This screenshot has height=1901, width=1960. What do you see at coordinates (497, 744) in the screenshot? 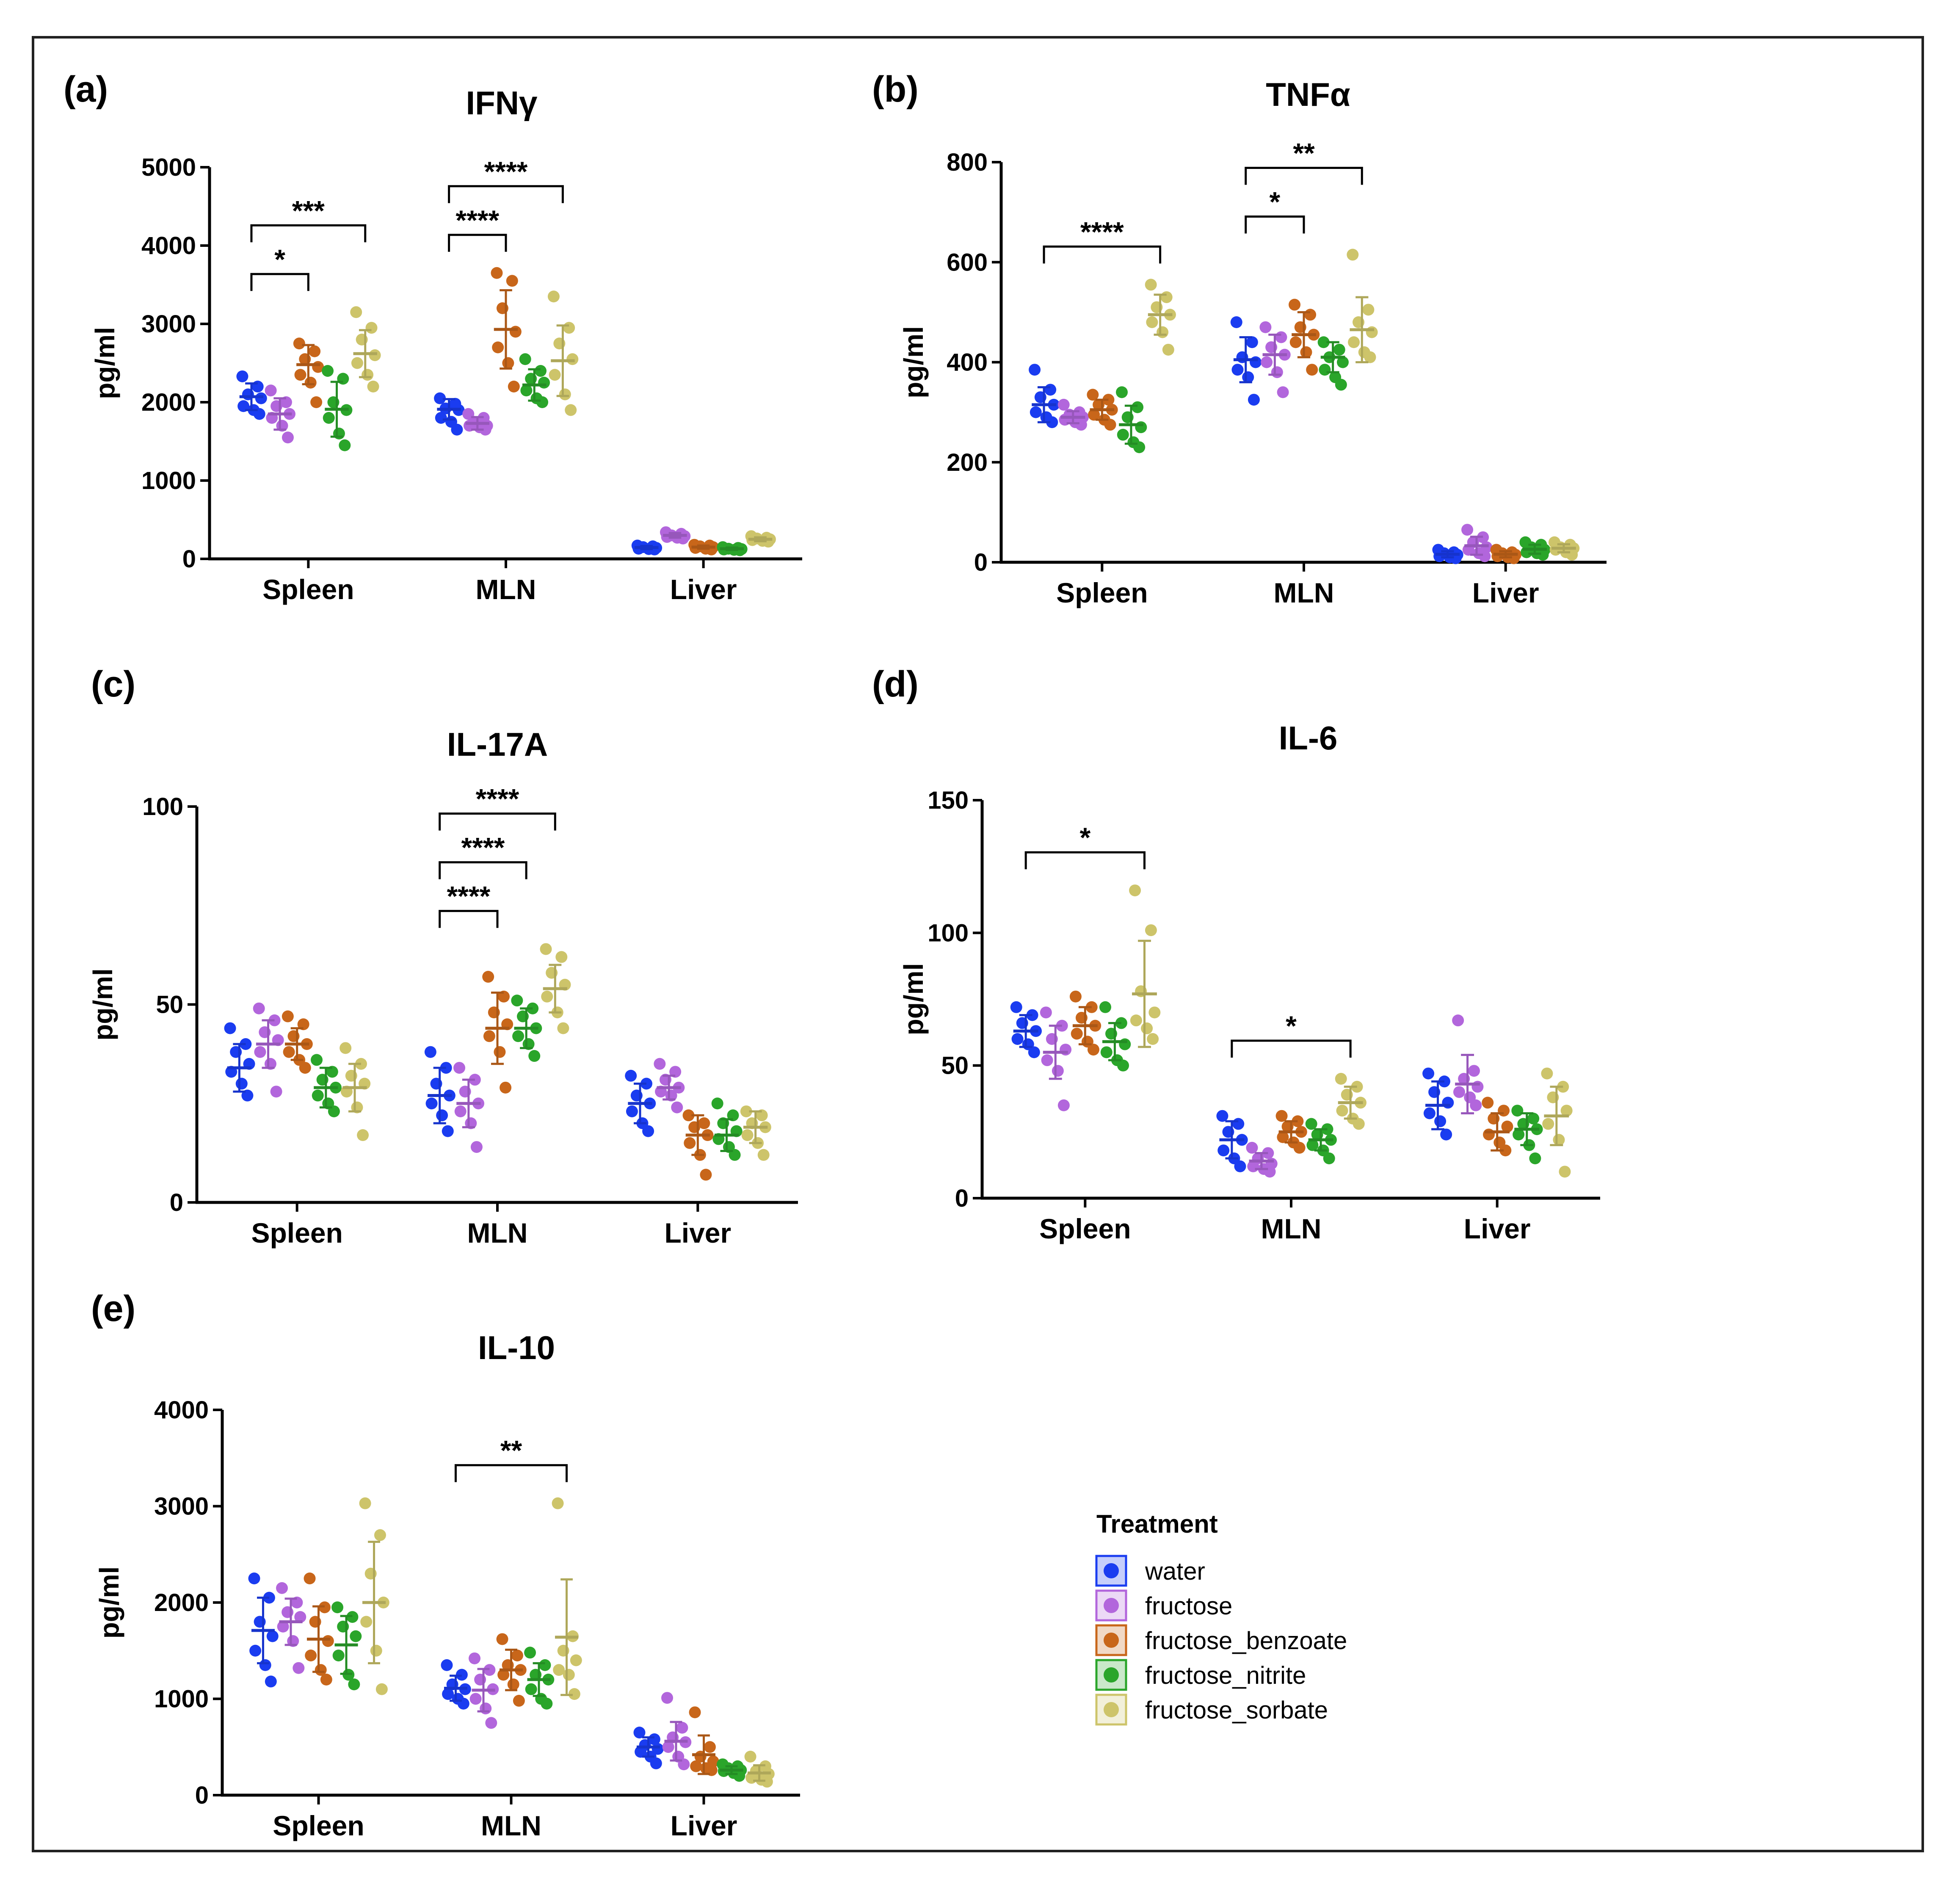
I see `chart-title: IL-17A` at bounding box center [497, 744].